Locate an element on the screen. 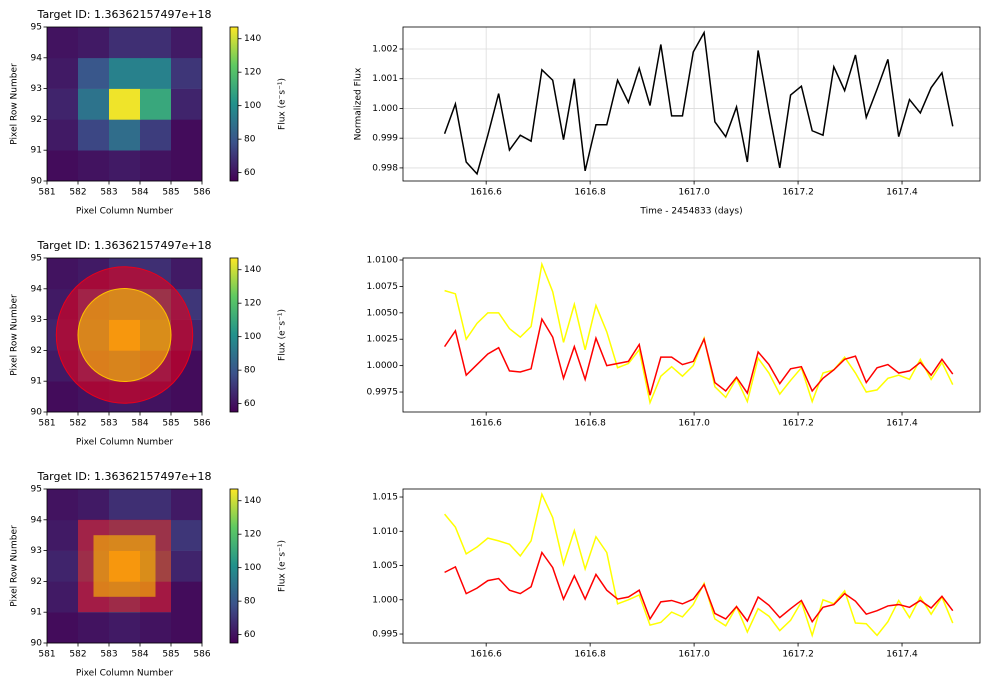 The height and width of the screenshot is (688, 993). x-axis-label: Time - 2454833 (days) is located at coordinates (690, 212).